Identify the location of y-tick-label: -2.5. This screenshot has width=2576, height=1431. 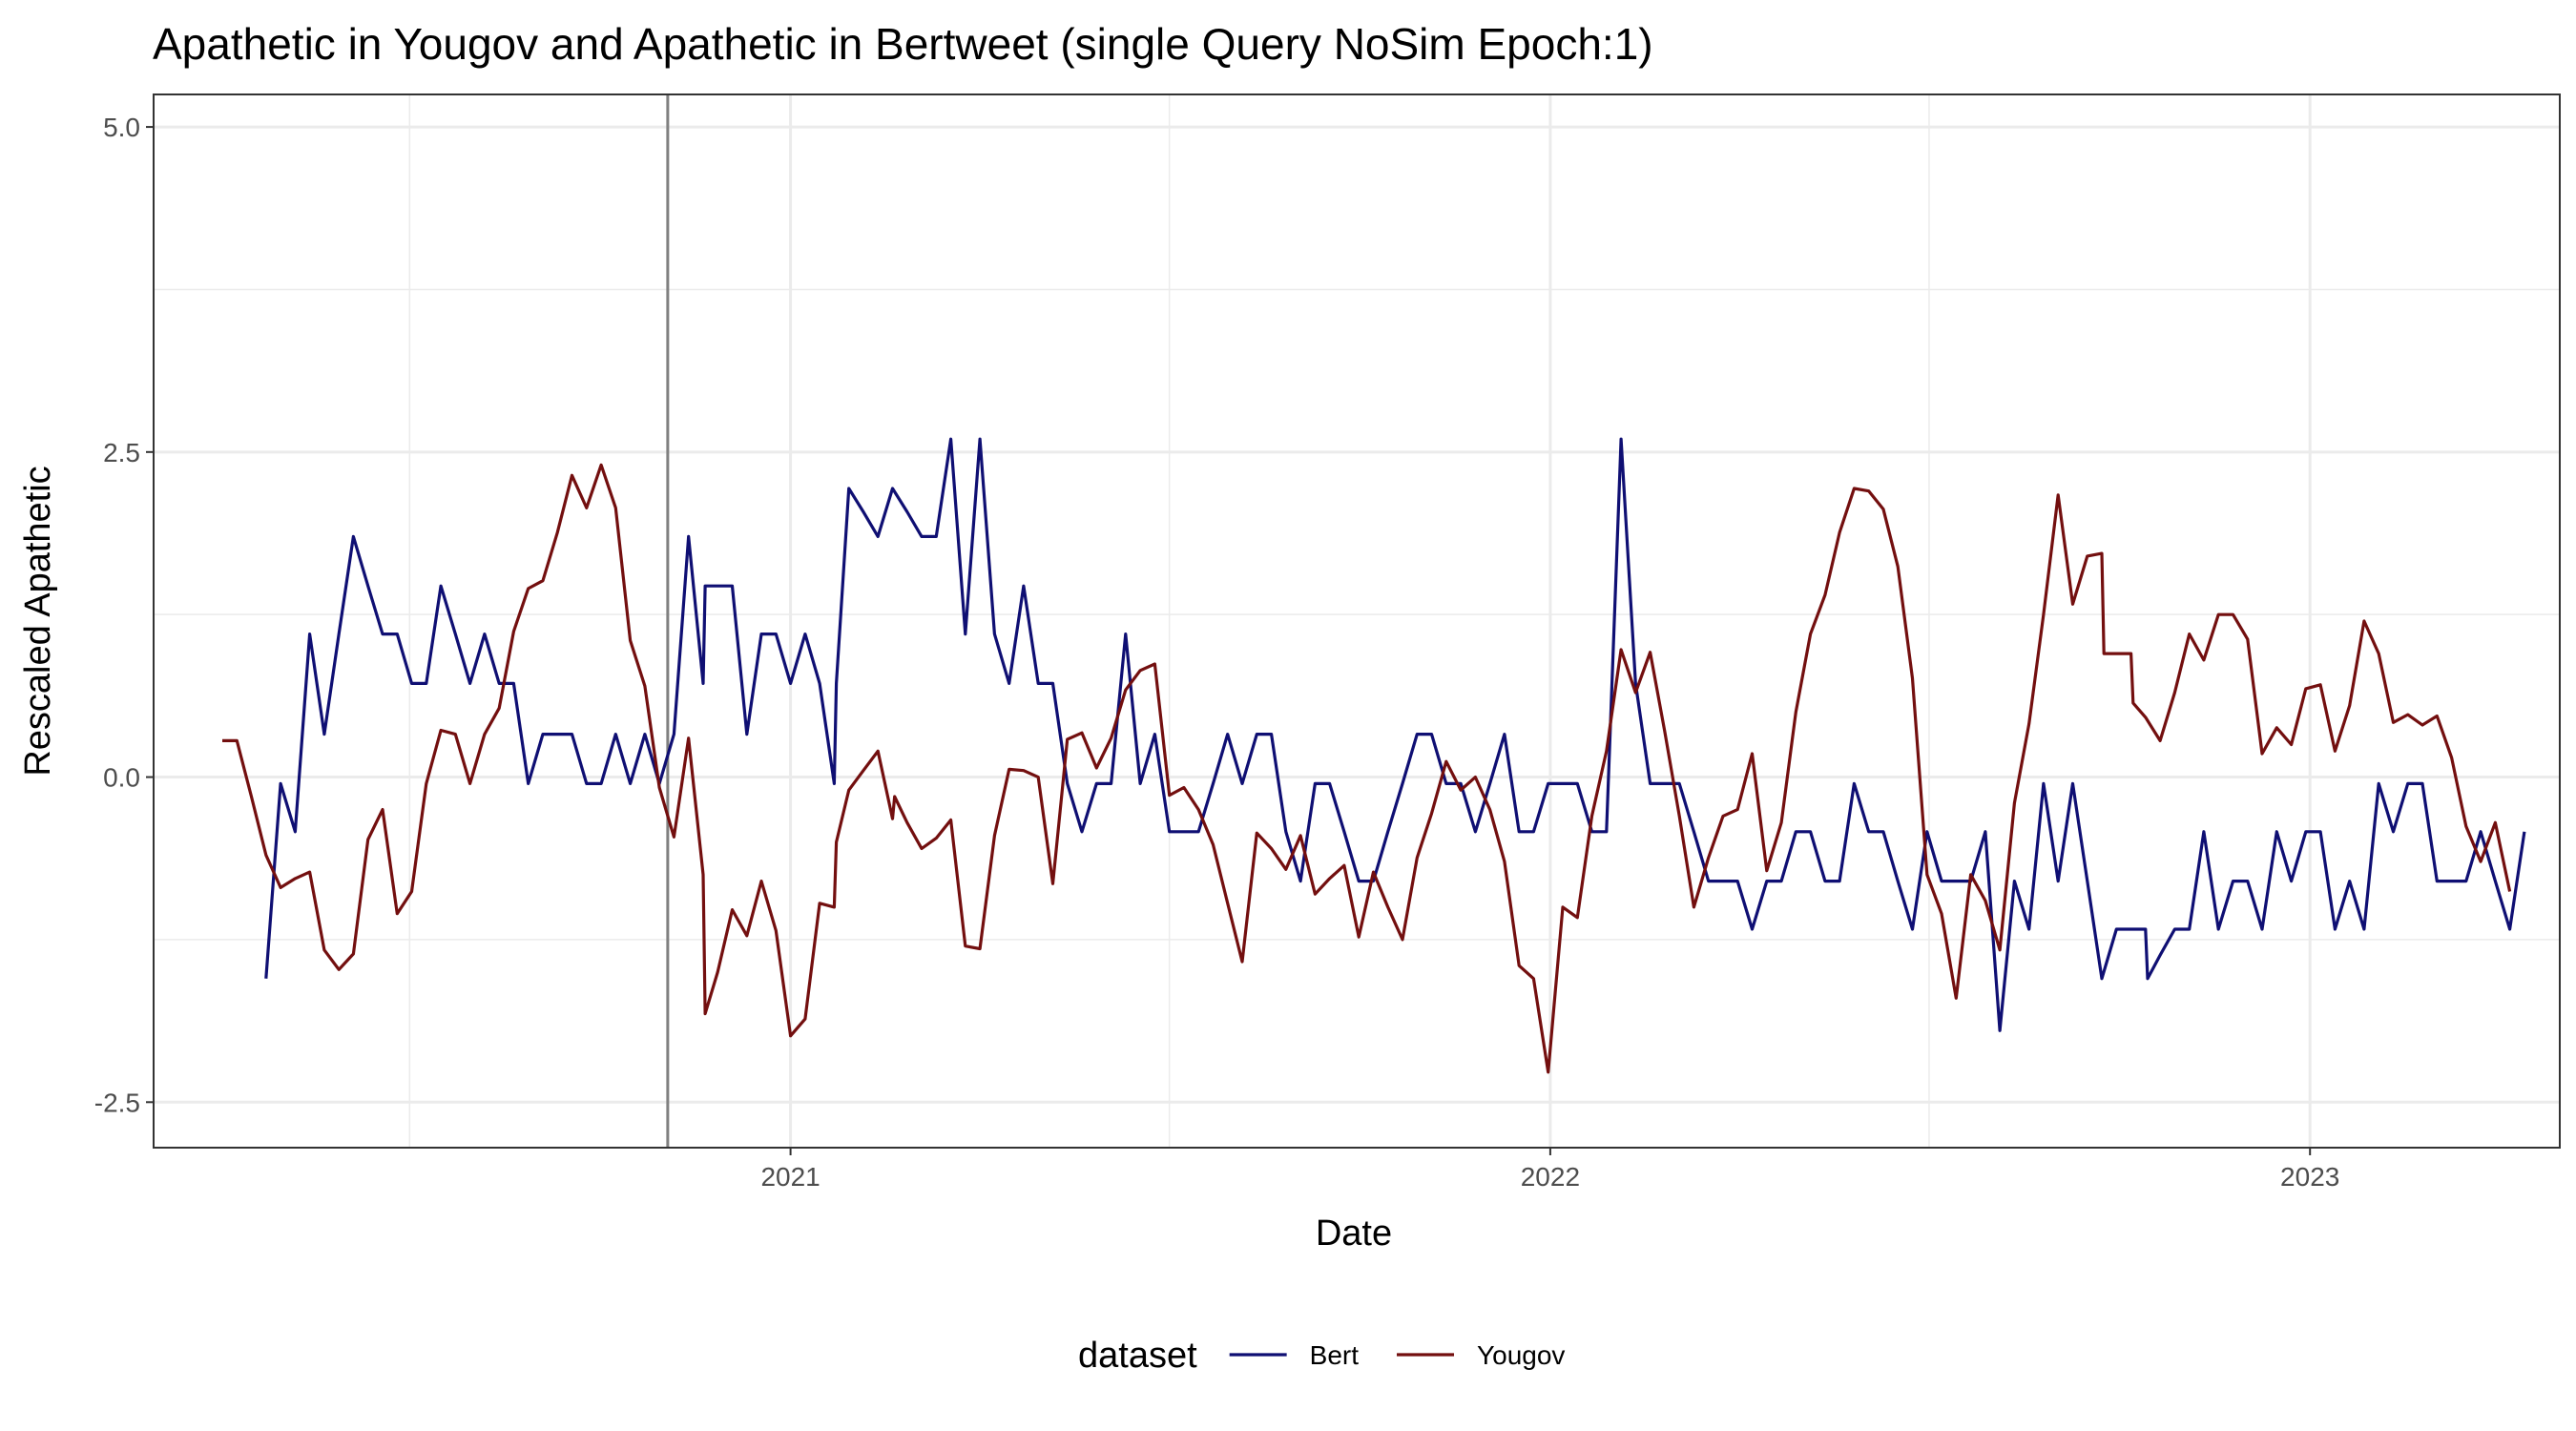
(117, 1102).